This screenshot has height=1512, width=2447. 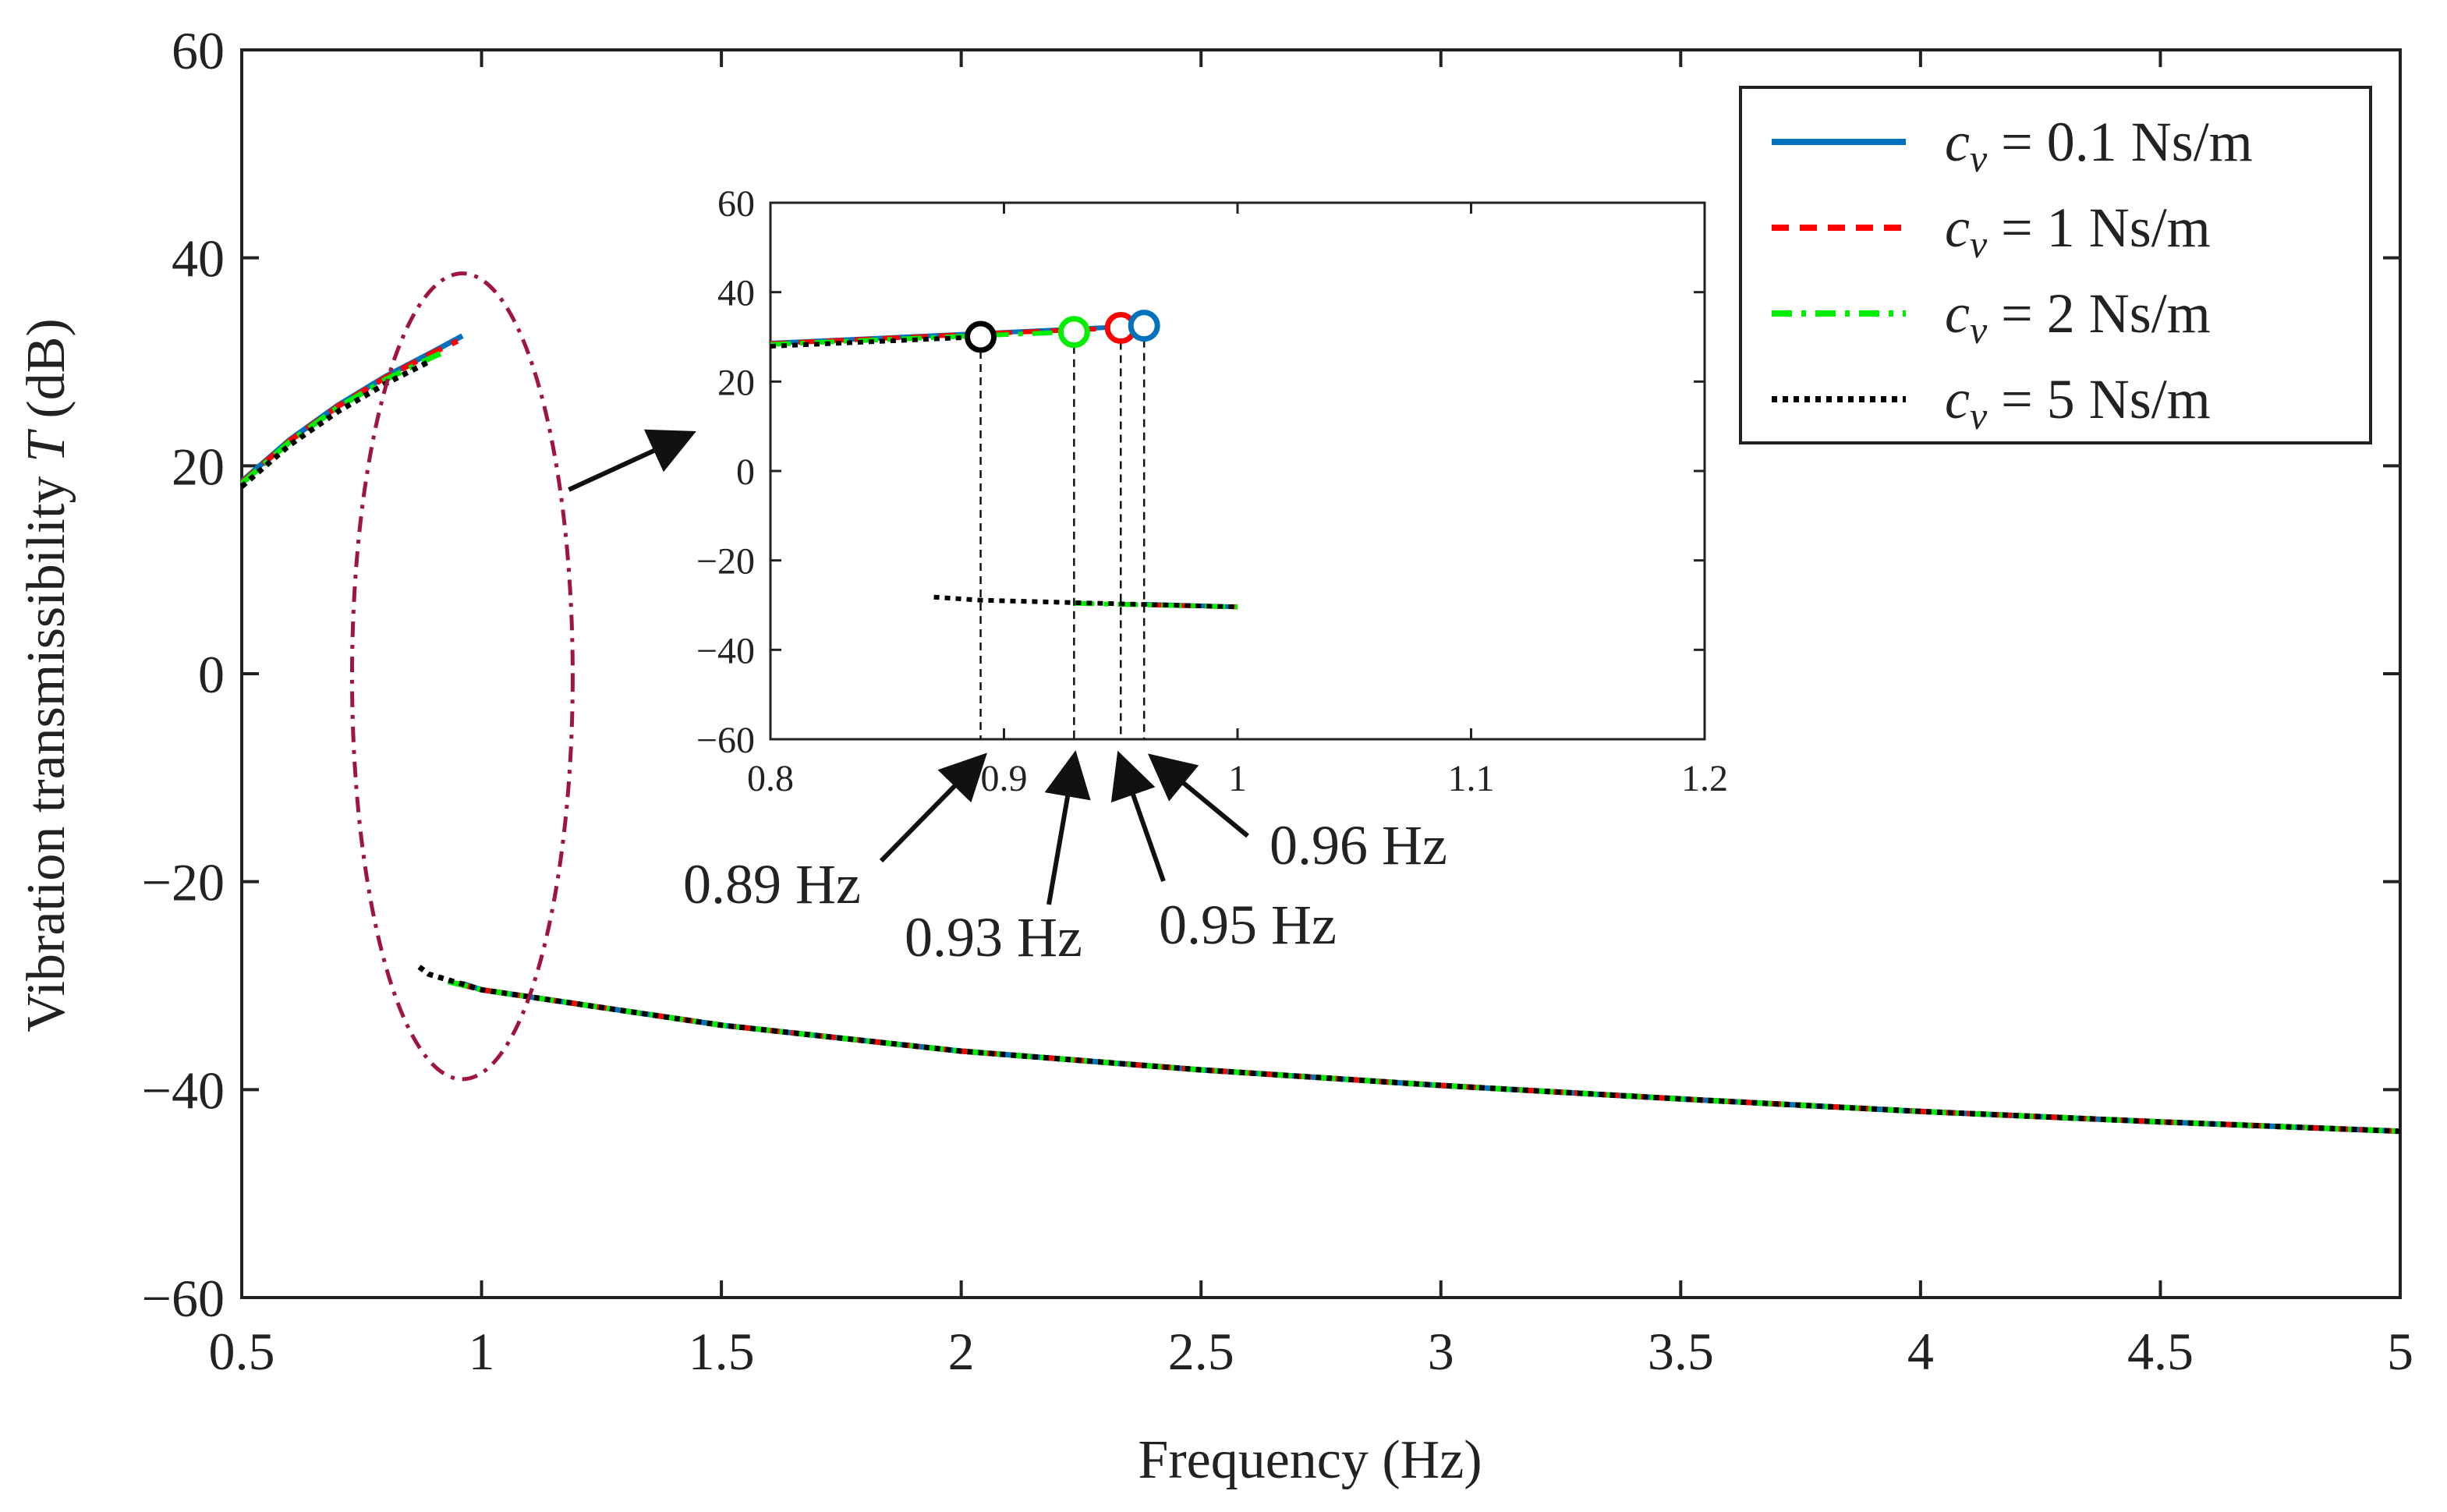 I want to click on legend-entry-label: cv = 0.1 Ns/m, so click(x=2099, y=145).